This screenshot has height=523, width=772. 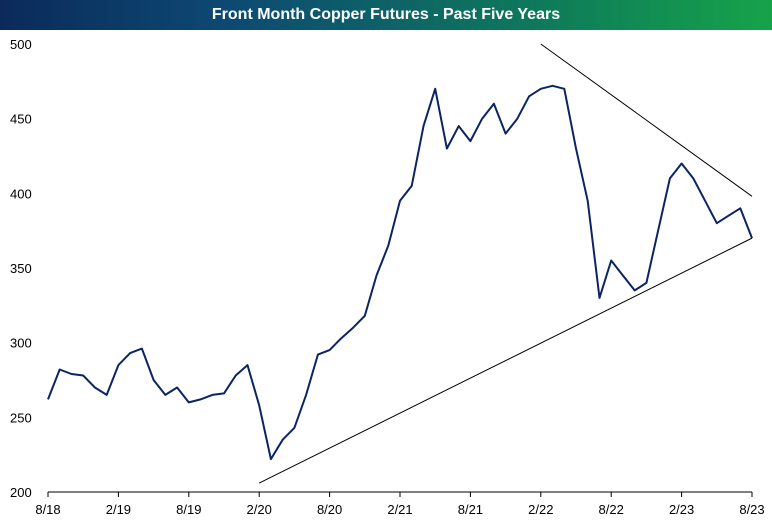 I want to click on x-tick-label: 8/19, so click(x=188, y=509).